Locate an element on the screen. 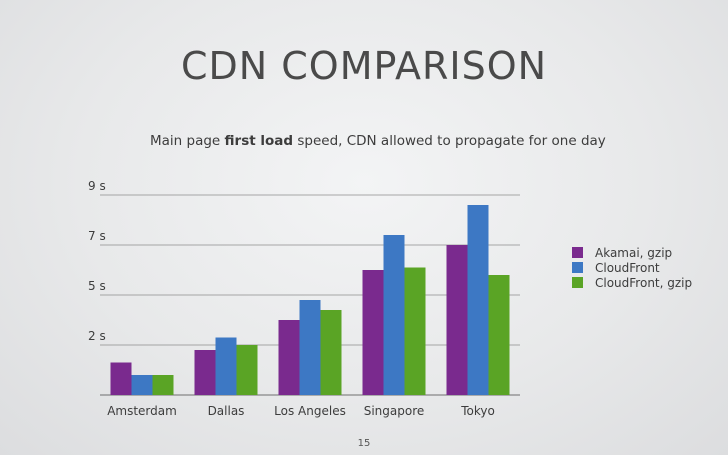 This screenshot has width=728, height=455. x-category-label: Amsterdam is located at coordinates (142, 411).